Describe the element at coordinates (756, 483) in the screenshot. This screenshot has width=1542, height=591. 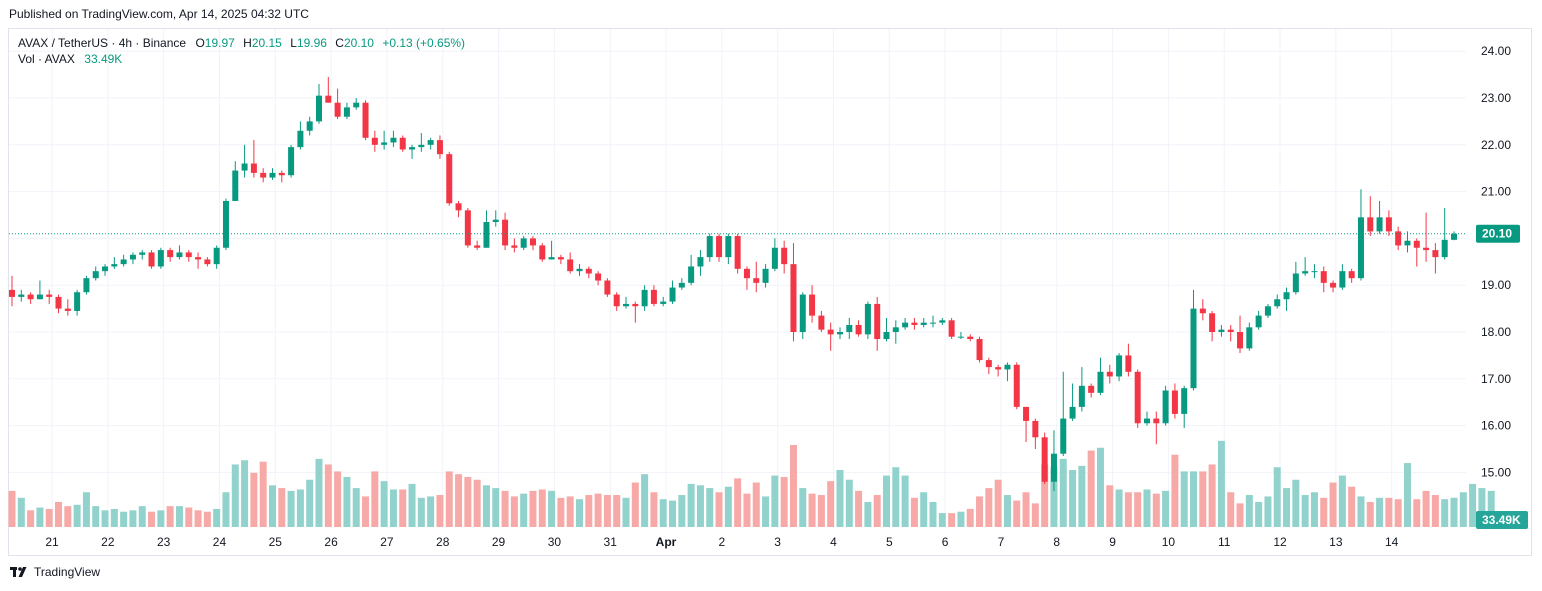
I see `volume-bars` at that location.